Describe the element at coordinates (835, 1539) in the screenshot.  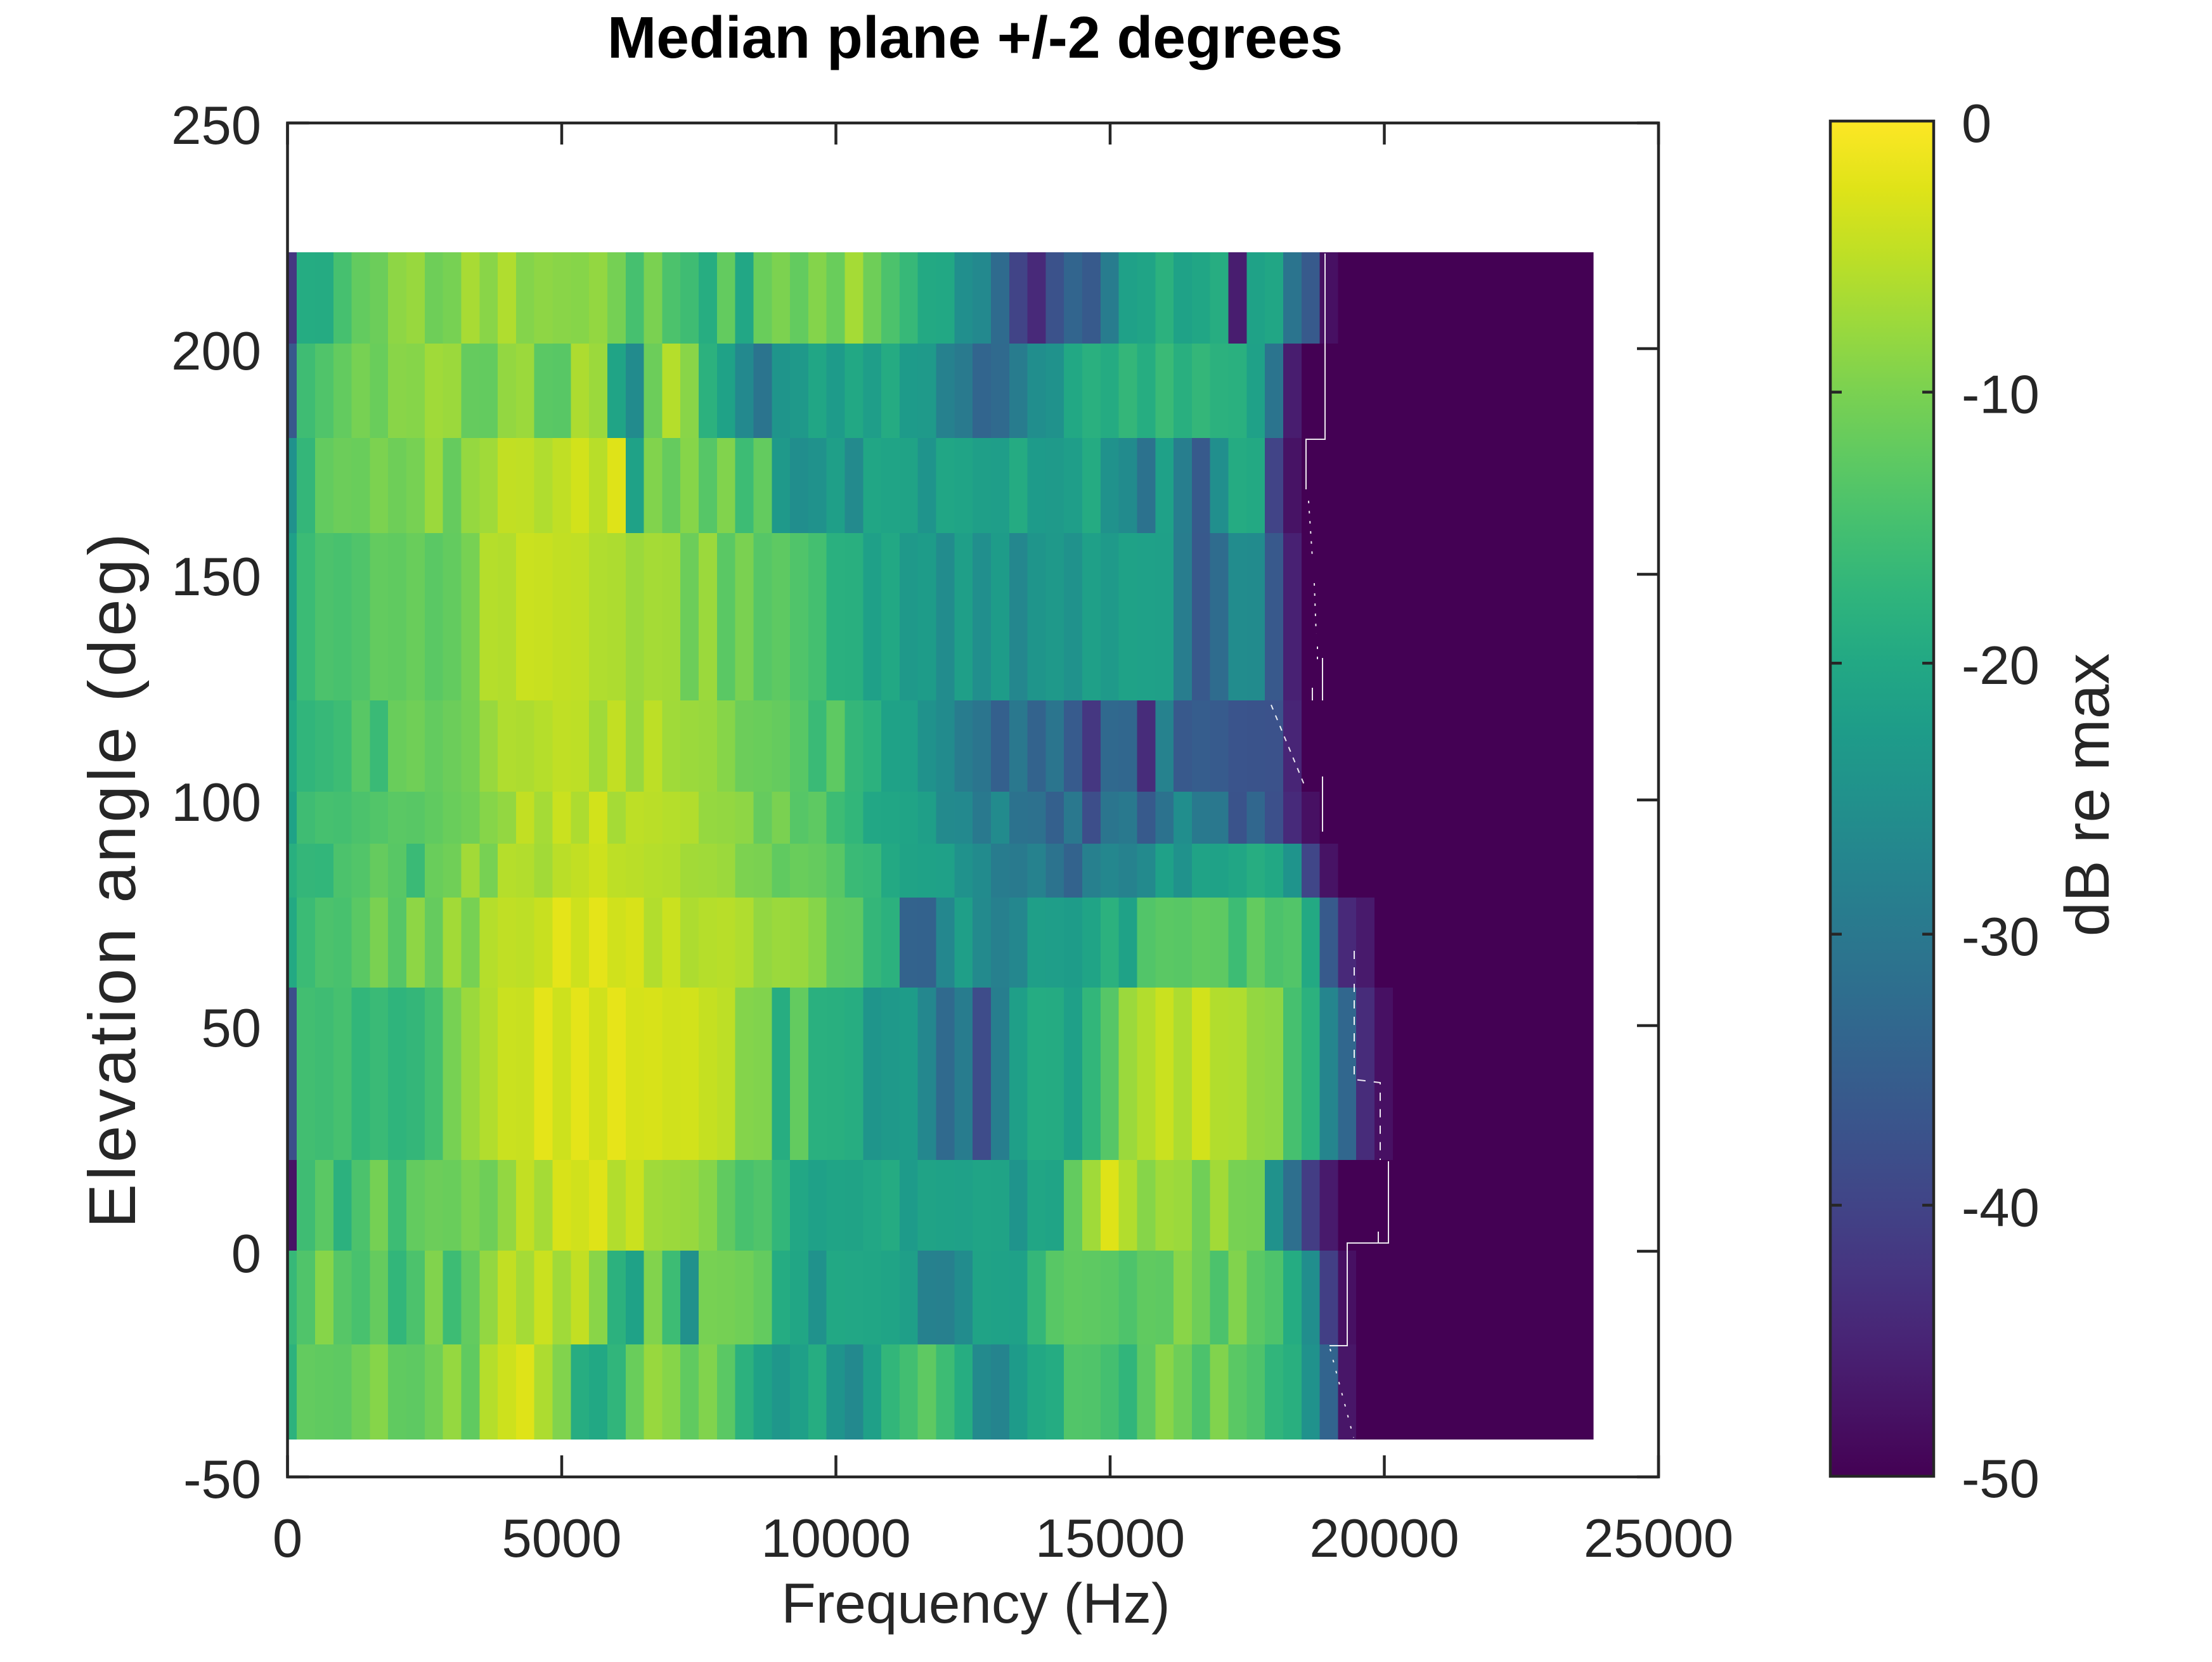
I see `svg-text: 10000` at that location.